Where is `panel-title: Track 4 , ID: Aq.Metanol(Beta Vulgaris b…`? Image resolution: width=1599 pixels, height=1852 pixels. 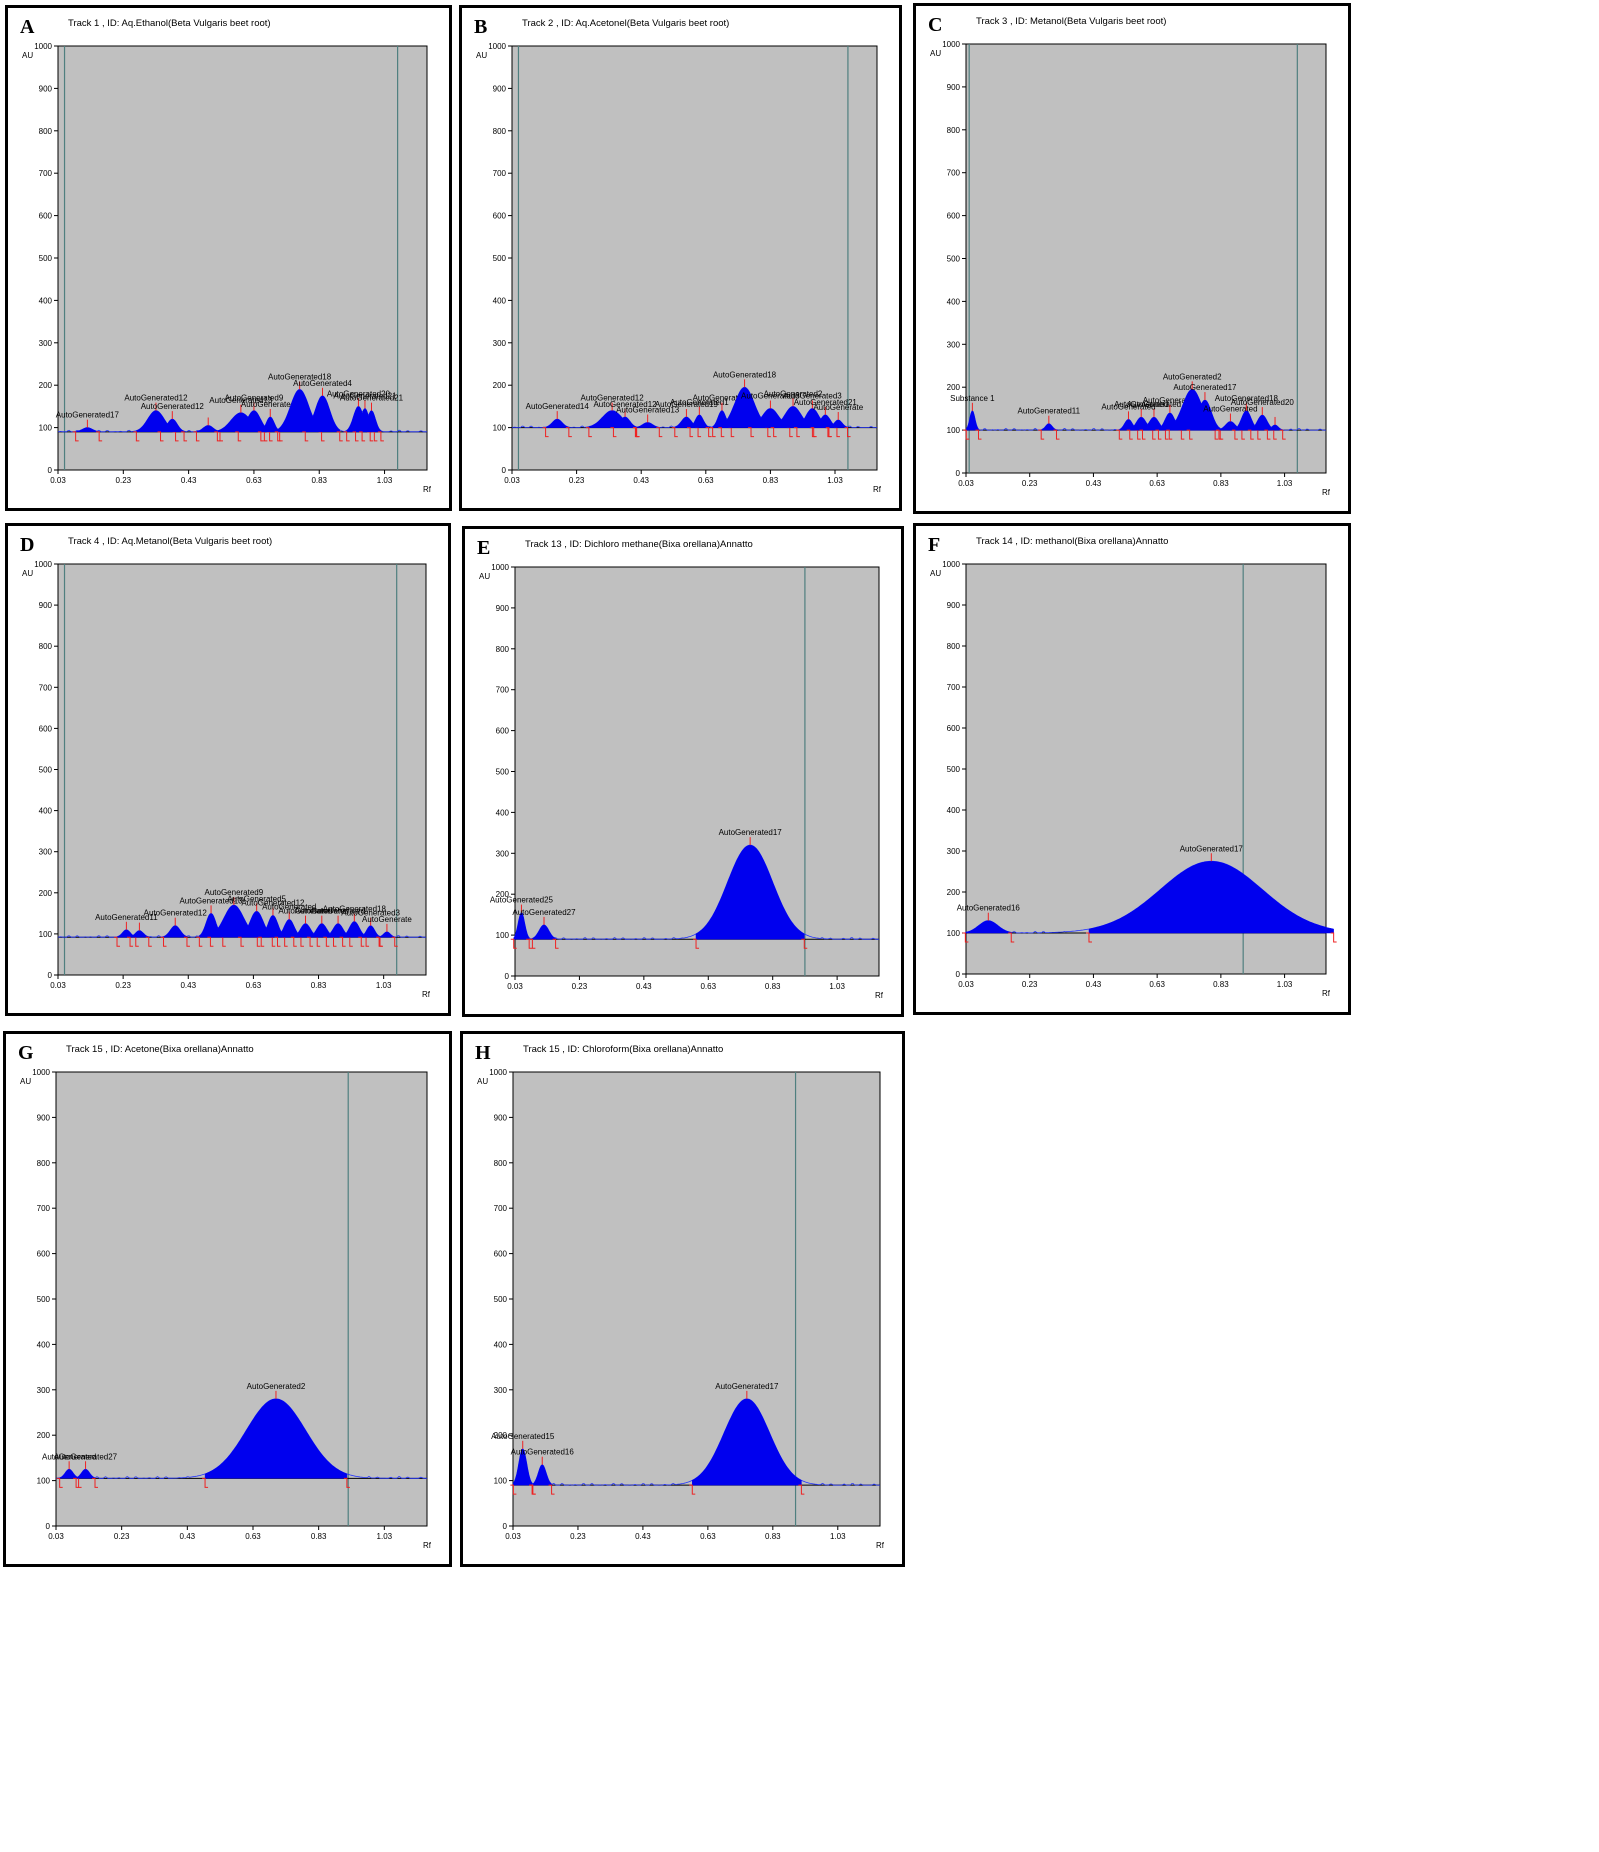
panel-title: Track 4 , ID: Aq.Metanol(Beta Vulgaris b… is located at coordinates (170, 541).